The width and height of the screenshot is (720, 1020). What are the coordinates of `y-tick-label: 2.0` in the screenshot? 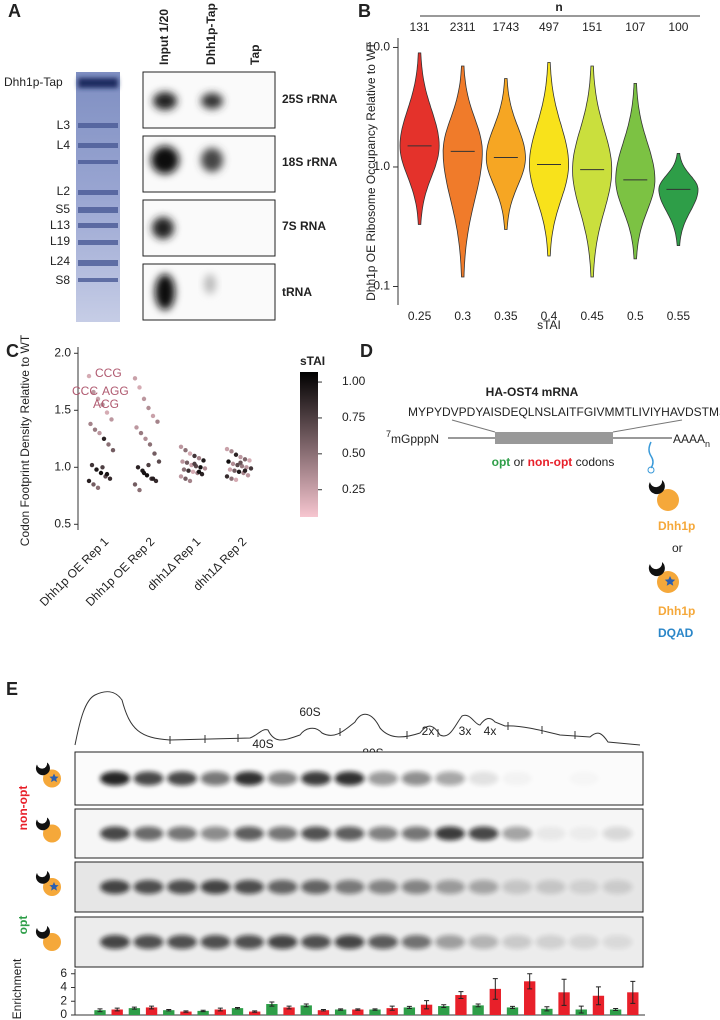 It's located at (62, 352).